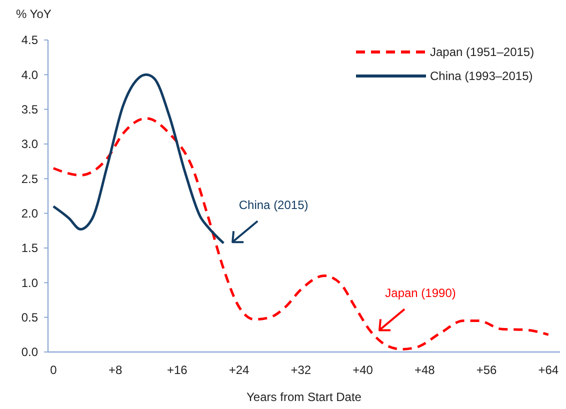  I want to click on y-tick-label: 0.5, so click(29, 317).